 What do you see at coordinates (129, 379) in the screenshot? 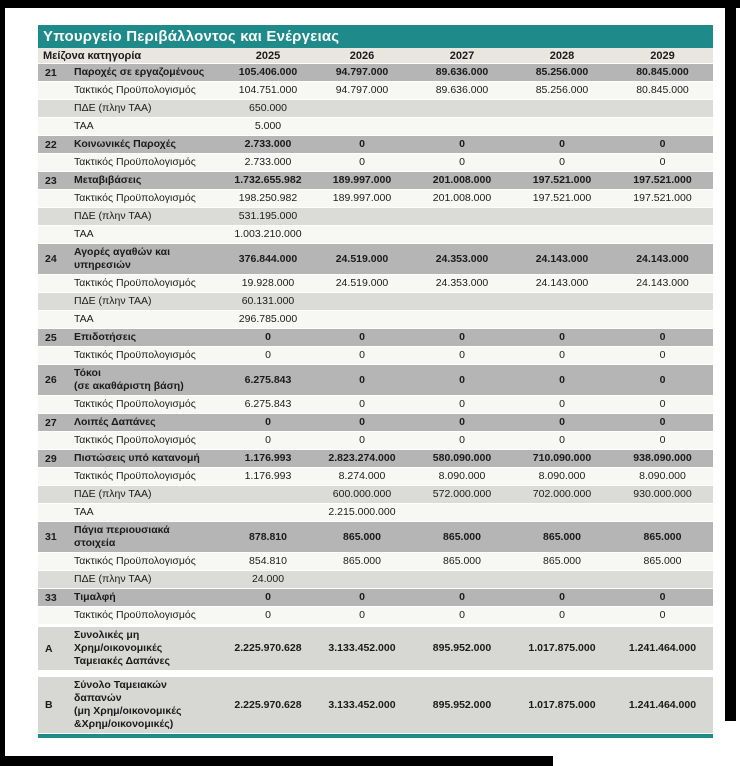
I see `row-label: Τόκοι (σε ακαθάριστη βάση)` at bounding box center [129, 379].